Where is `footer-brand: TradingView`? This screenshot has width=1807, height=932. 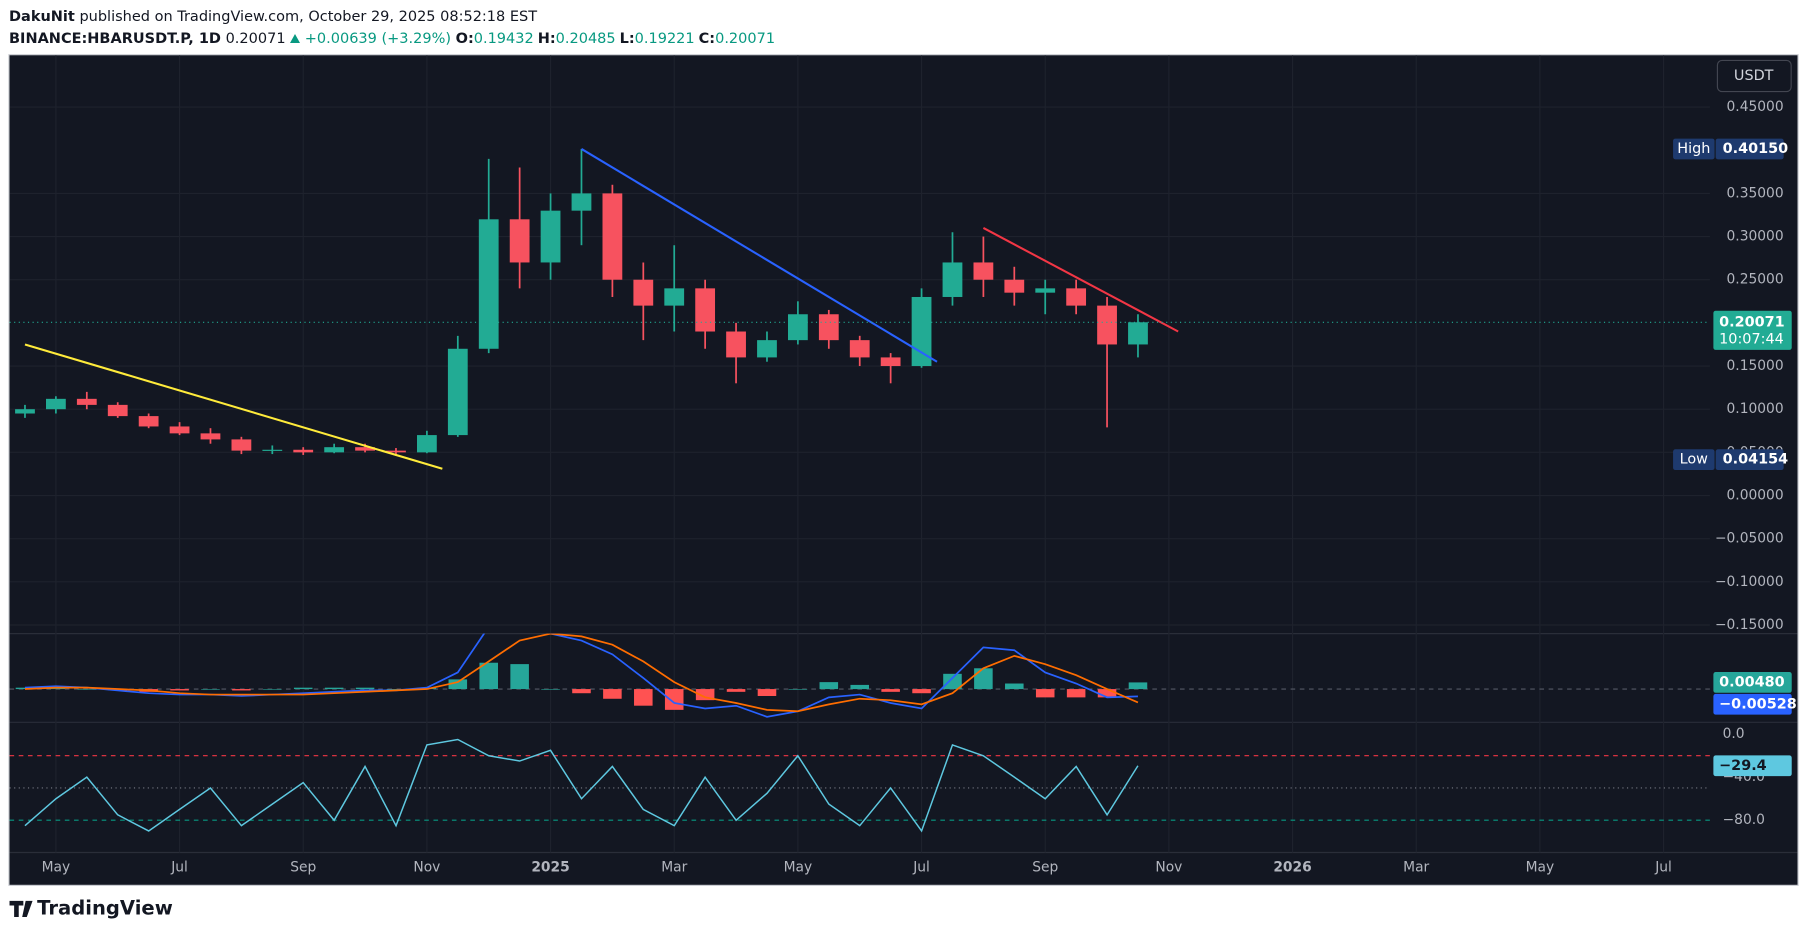 footer-brand: TradingView is located at coordinates (105, 907).